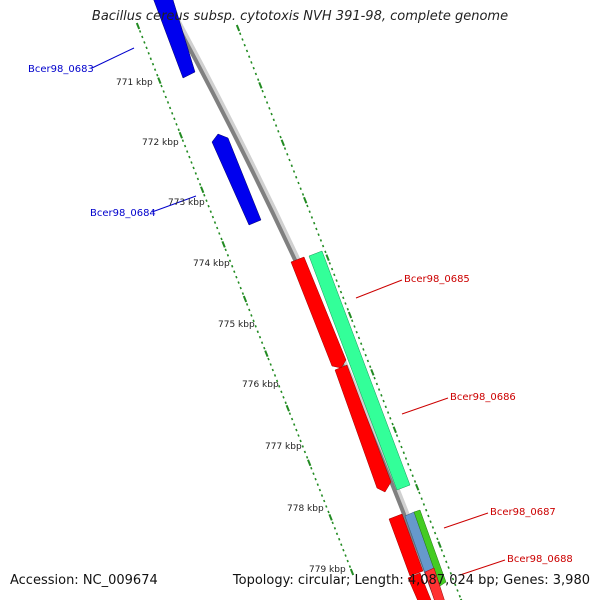  What do you see at coordinates (483, 397) in the screenshot?
I see `gene-label-bcer98-0686: Bcer98_0686` at bounding box center [483, 397].